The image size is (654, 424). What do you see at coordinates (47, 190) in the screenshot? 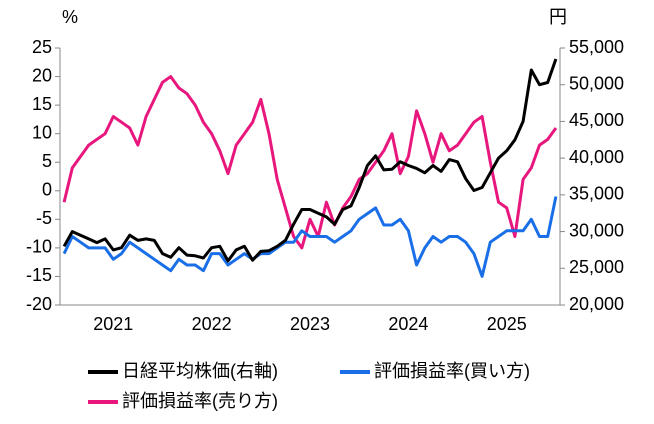
I see `y-tick-label: 0` at bounding box center [47, 190].